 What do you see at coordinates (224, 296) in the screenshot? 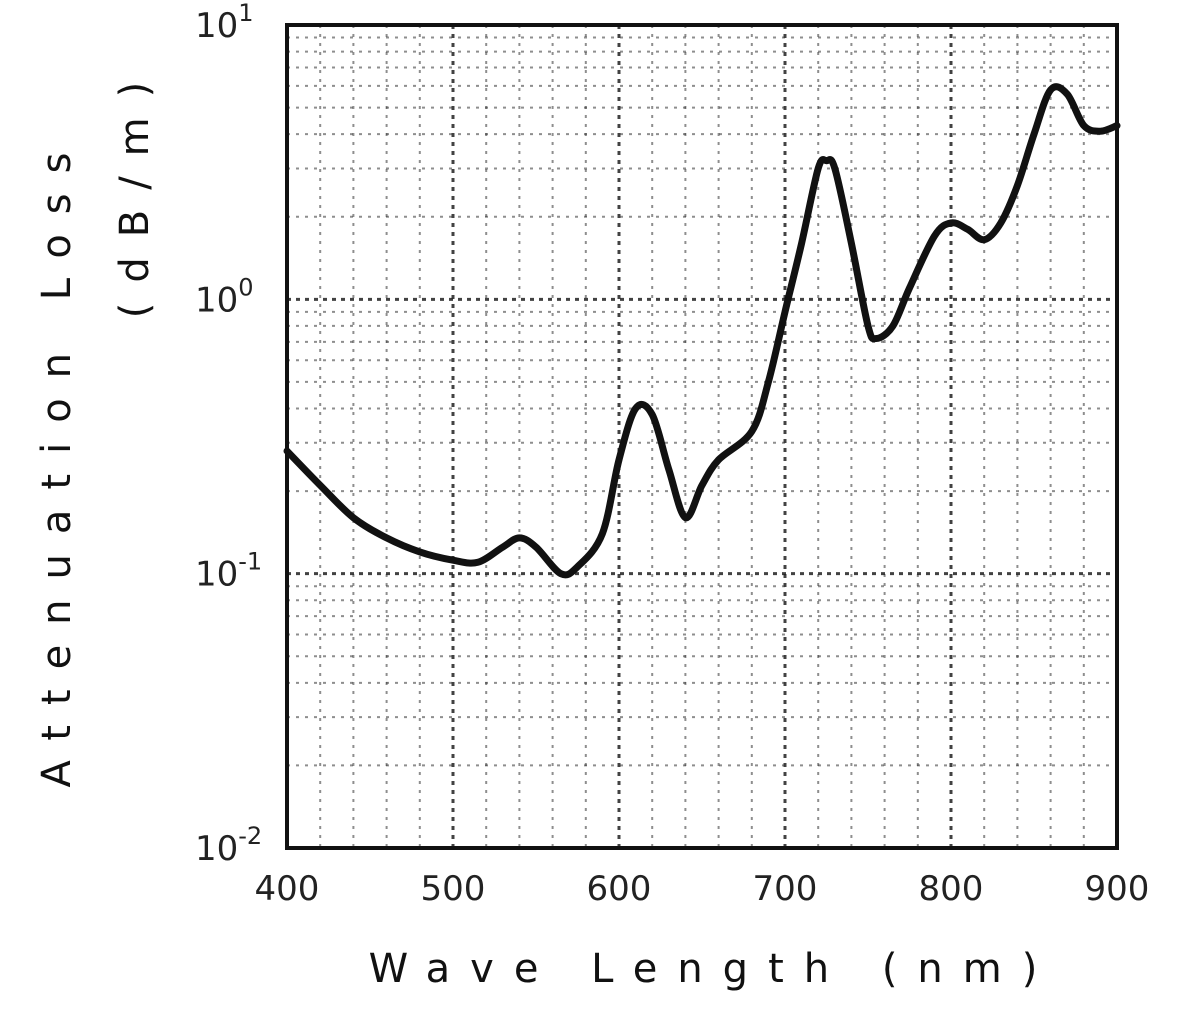
I see `y-tick-label: 10⁰` at bounding box center [224, 296].